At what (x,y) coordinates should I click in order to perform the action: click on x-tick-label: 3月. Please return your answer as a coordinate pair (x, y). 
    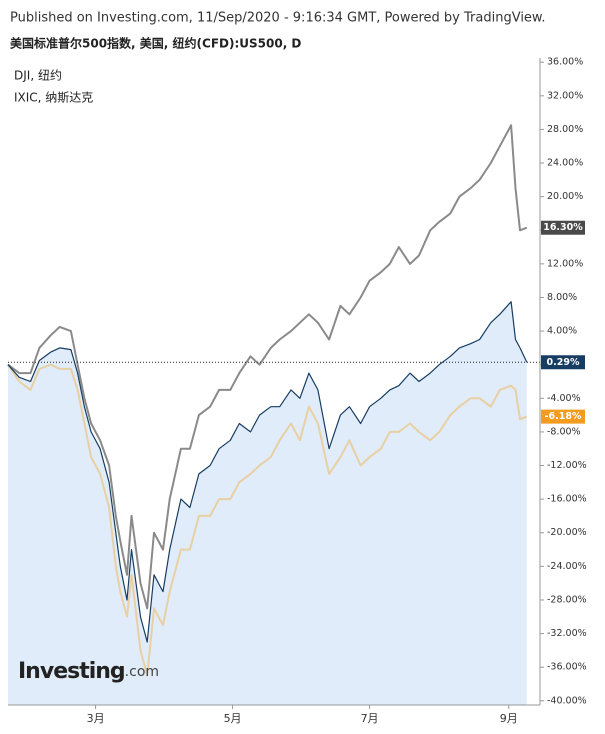
    Looking at the image, I should click on (96, 718).